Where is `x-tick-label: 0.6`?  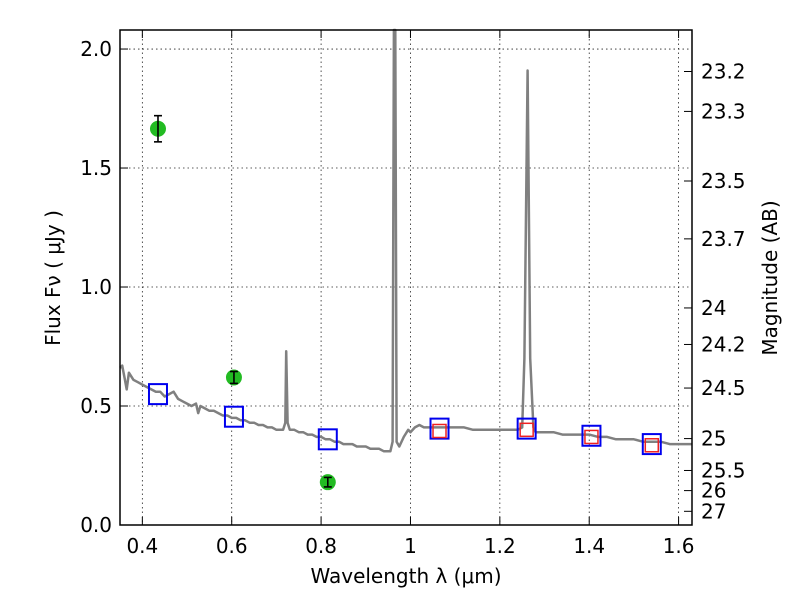
x-tick-label: 0.6 is located at coordinates (232, 546).